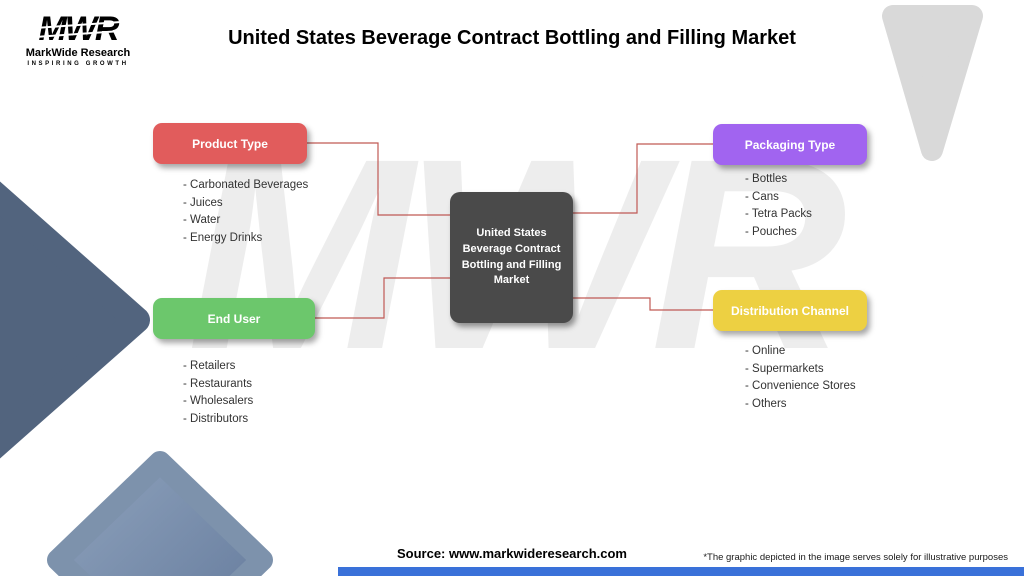  I want to click on list-item: - Carbonated Beverages, so click(246, 185).